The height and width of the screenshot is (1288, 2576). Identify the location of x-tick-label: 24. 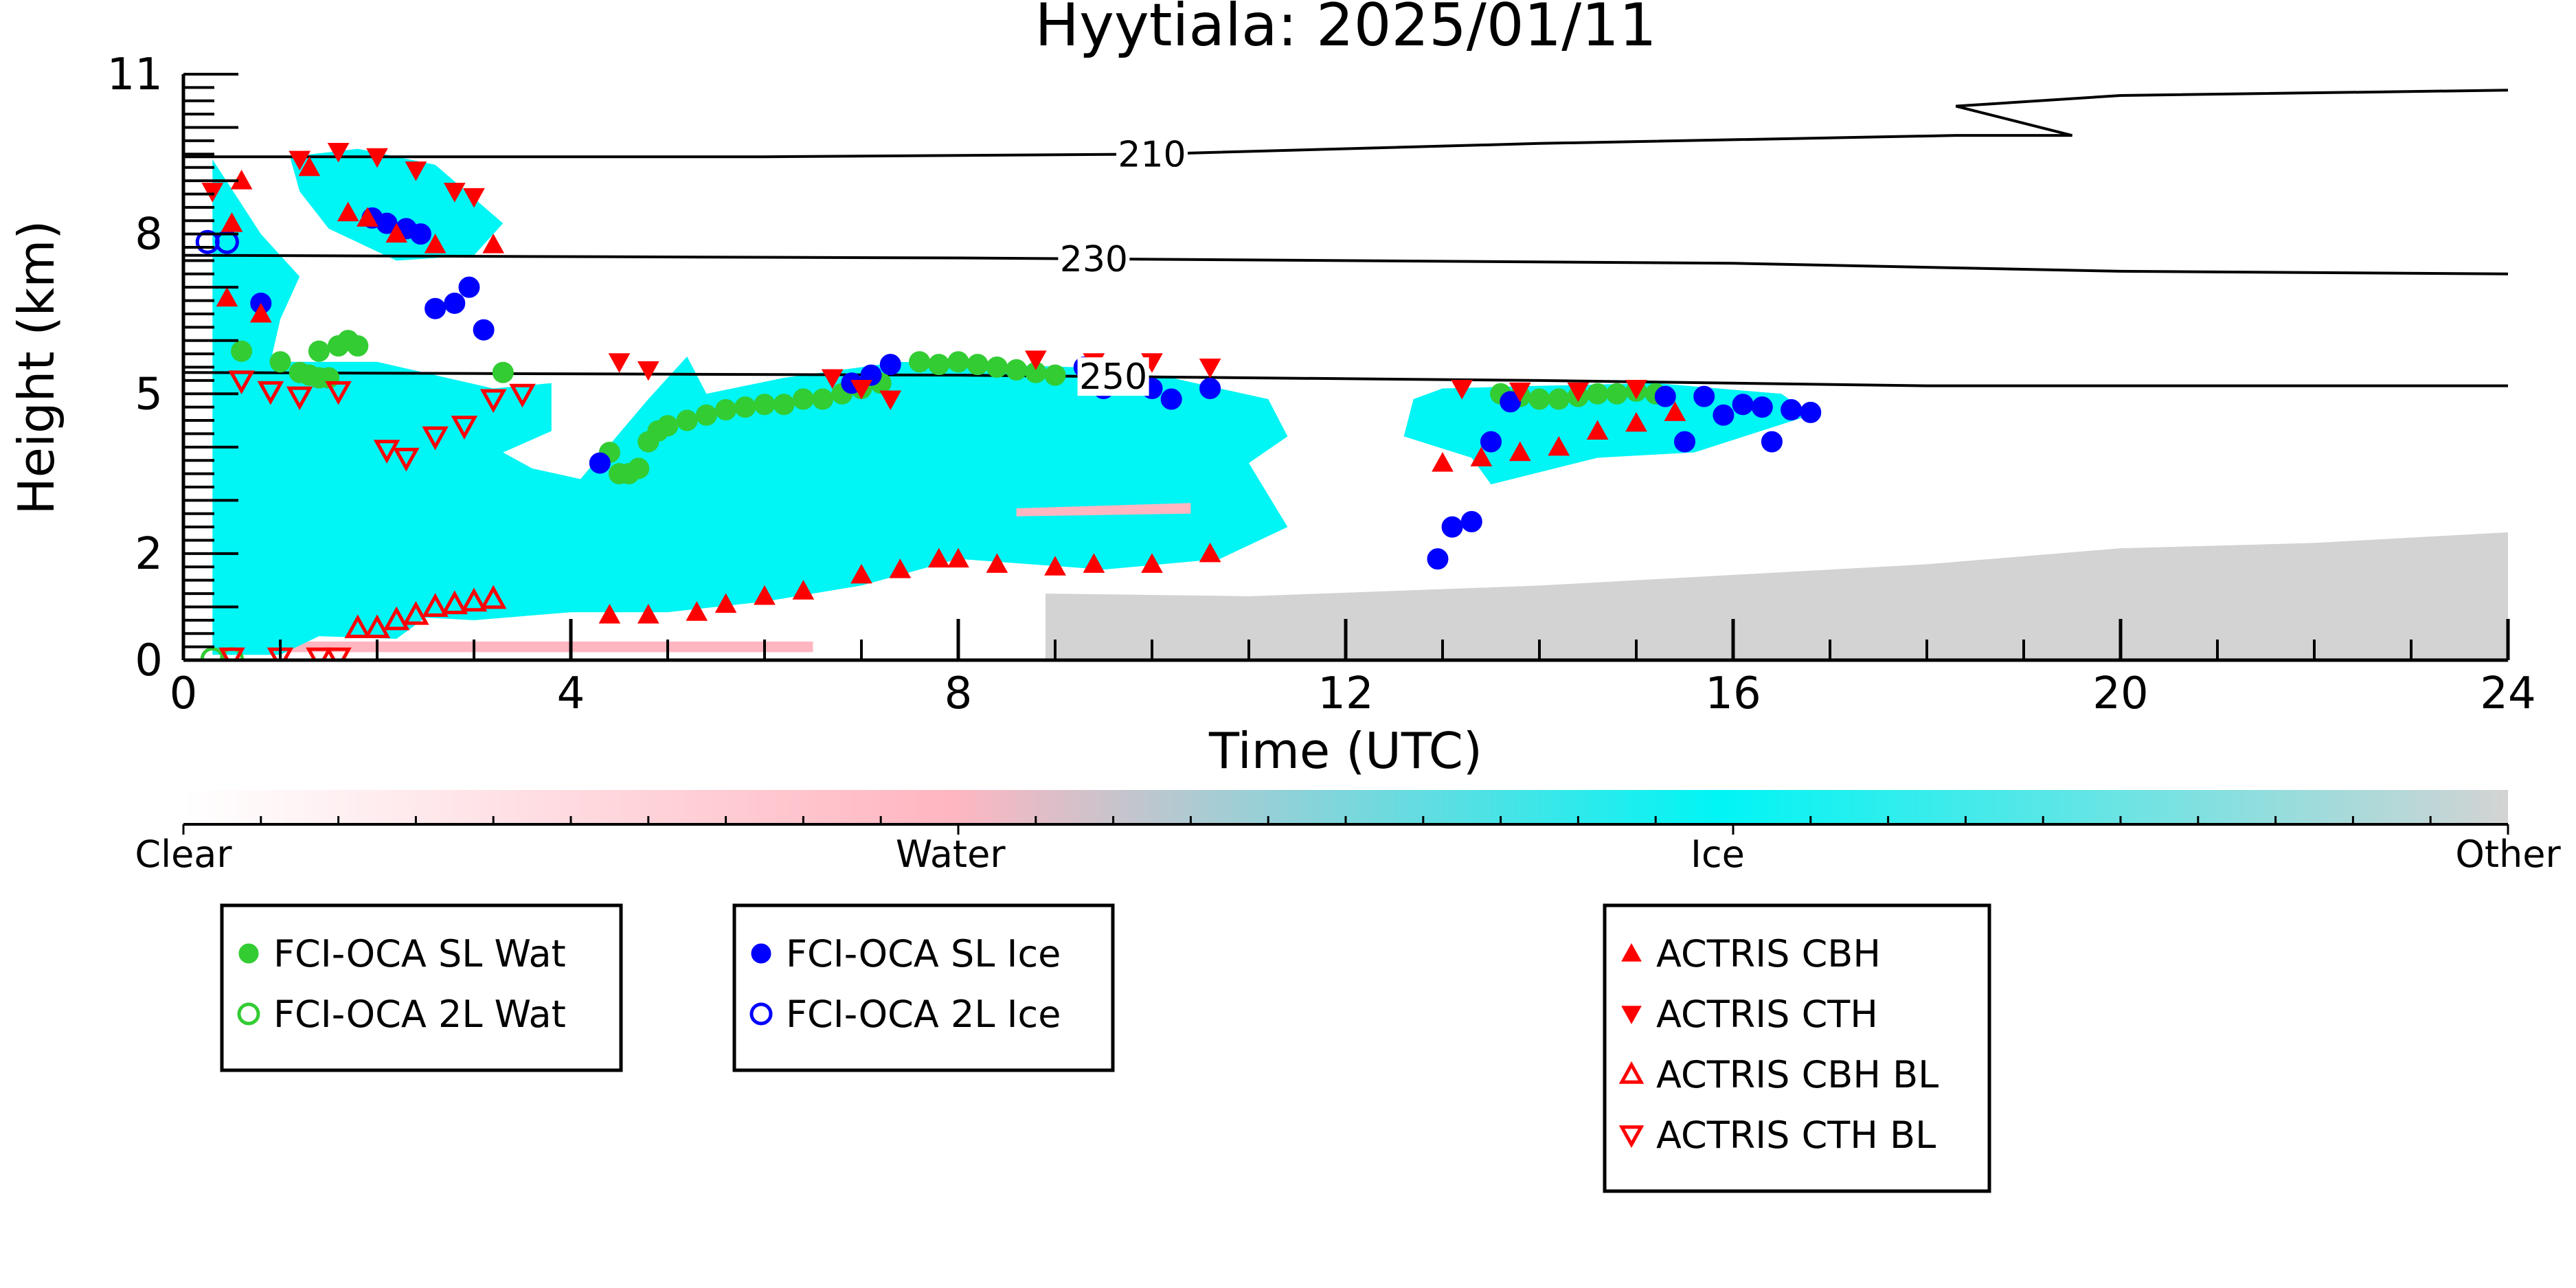
(2507, 693).